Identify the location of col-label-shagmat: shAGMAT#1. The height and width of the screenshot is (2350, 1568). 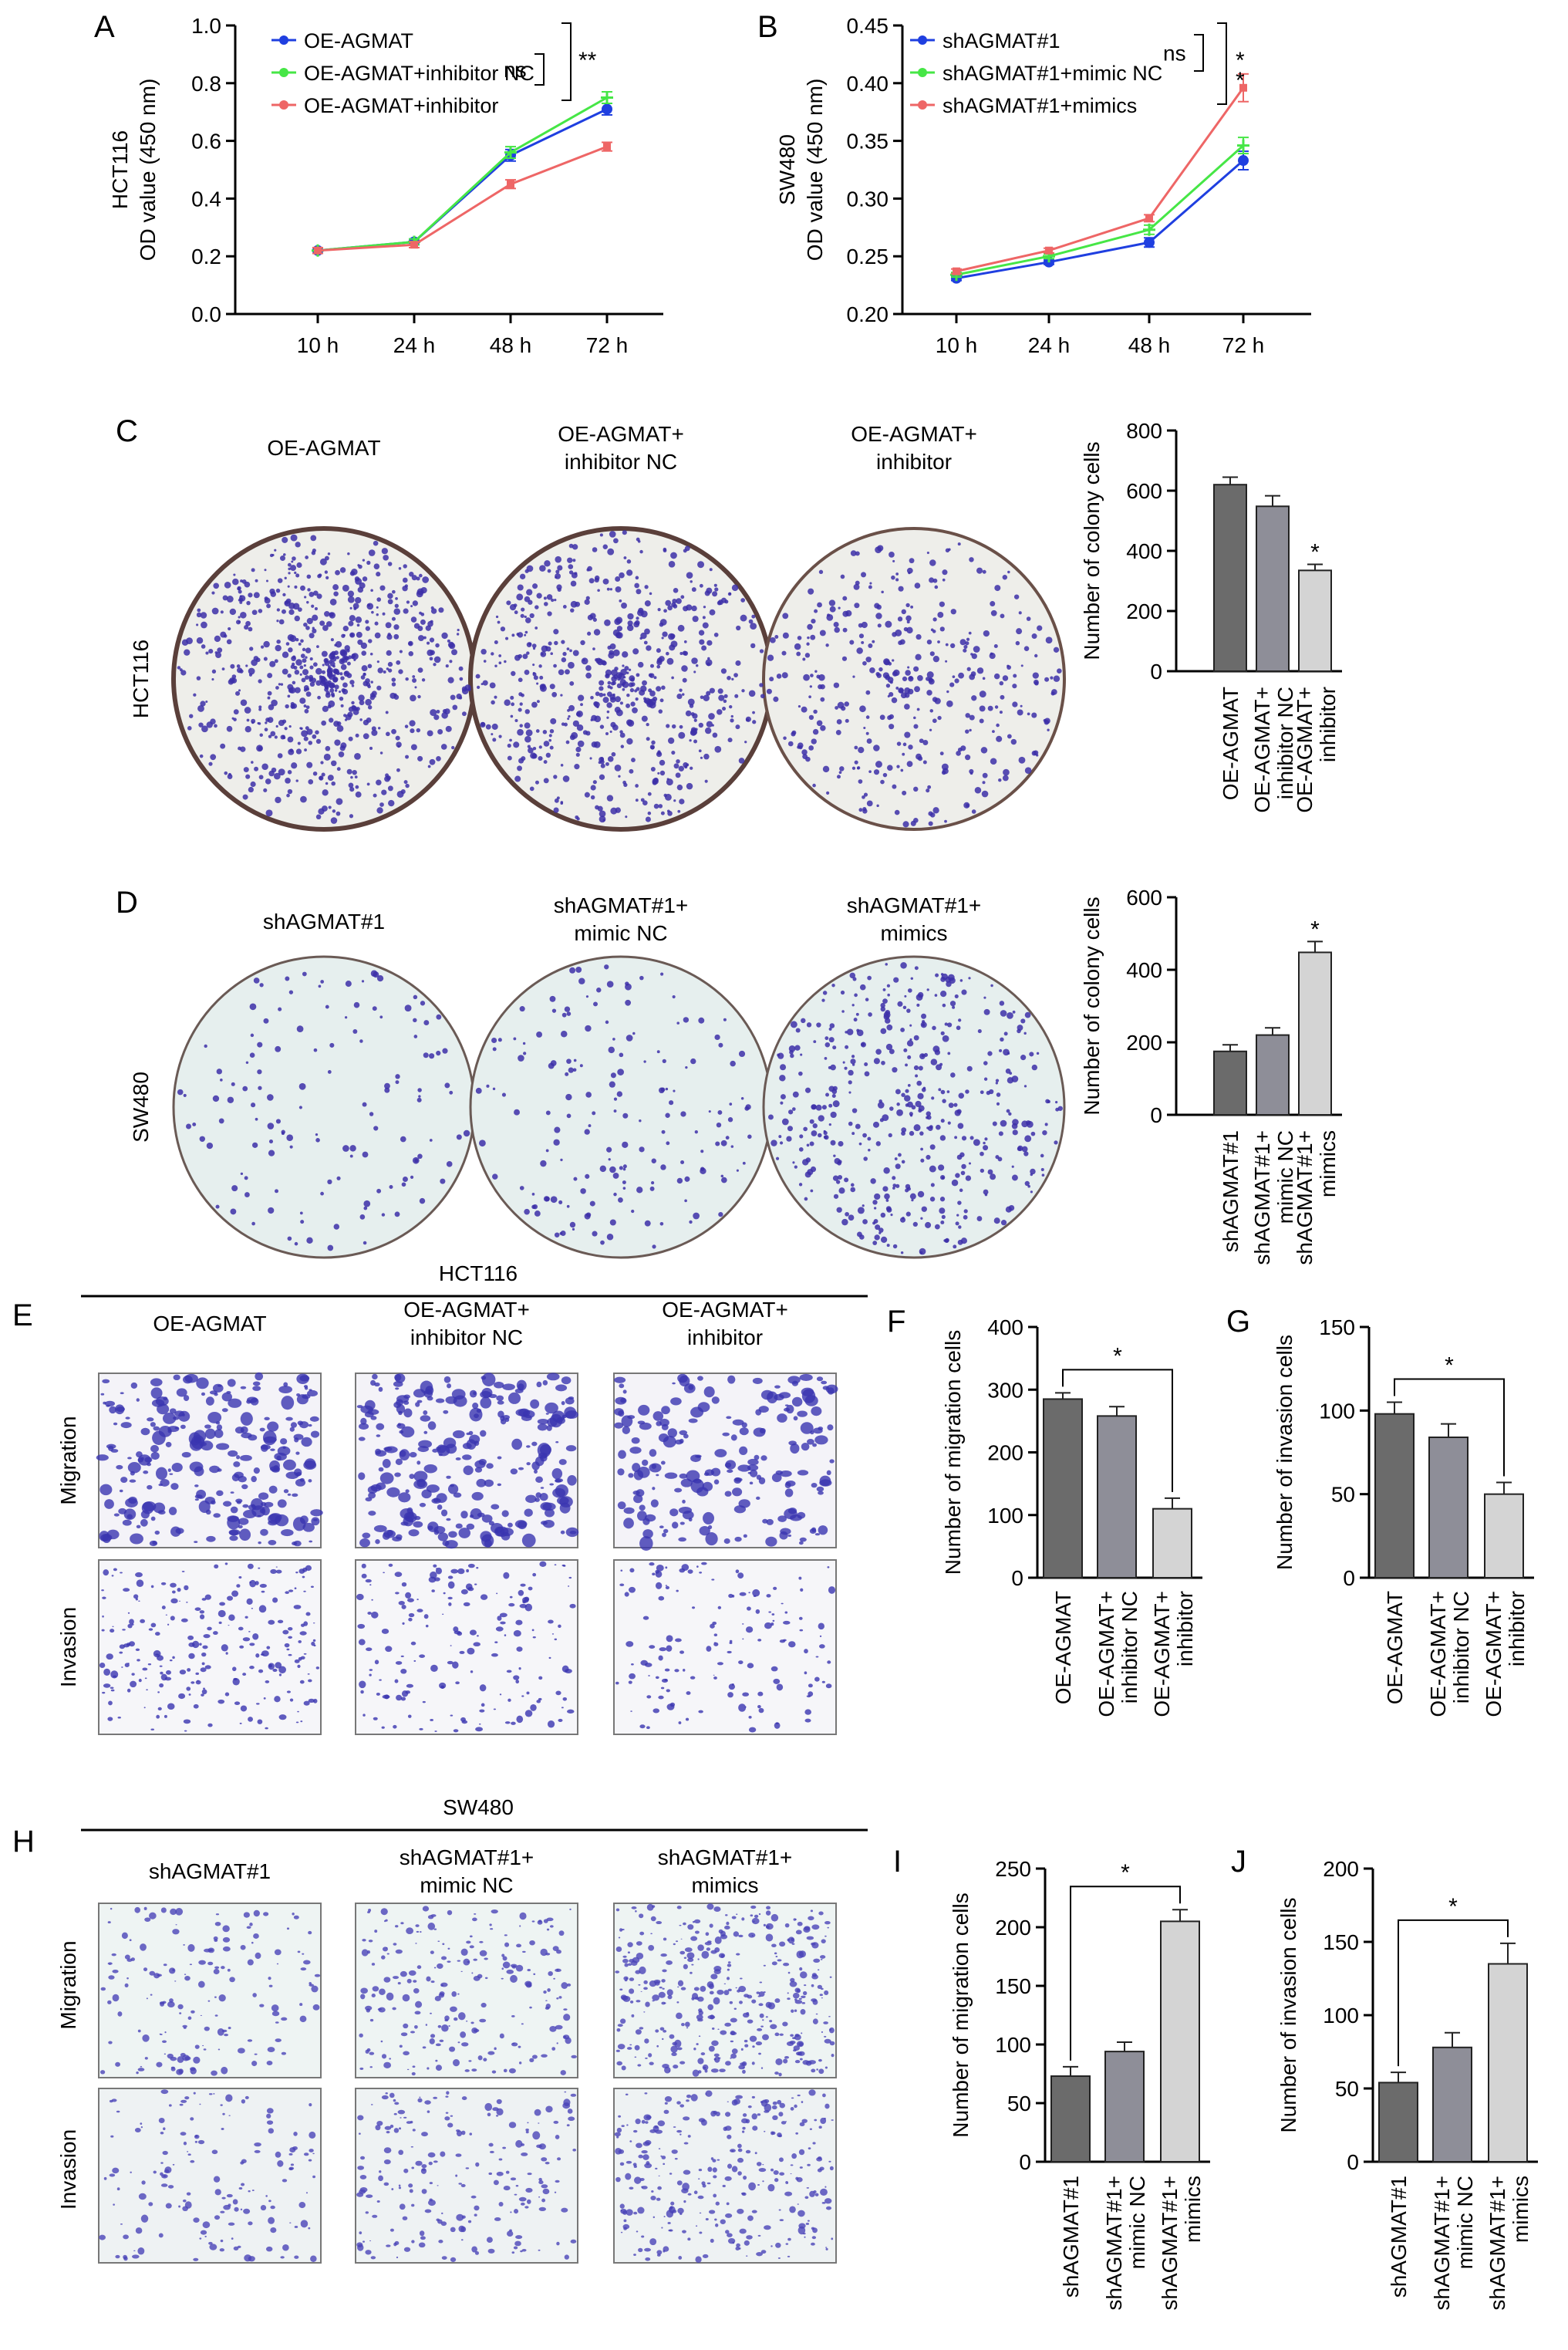
(210, 1871).